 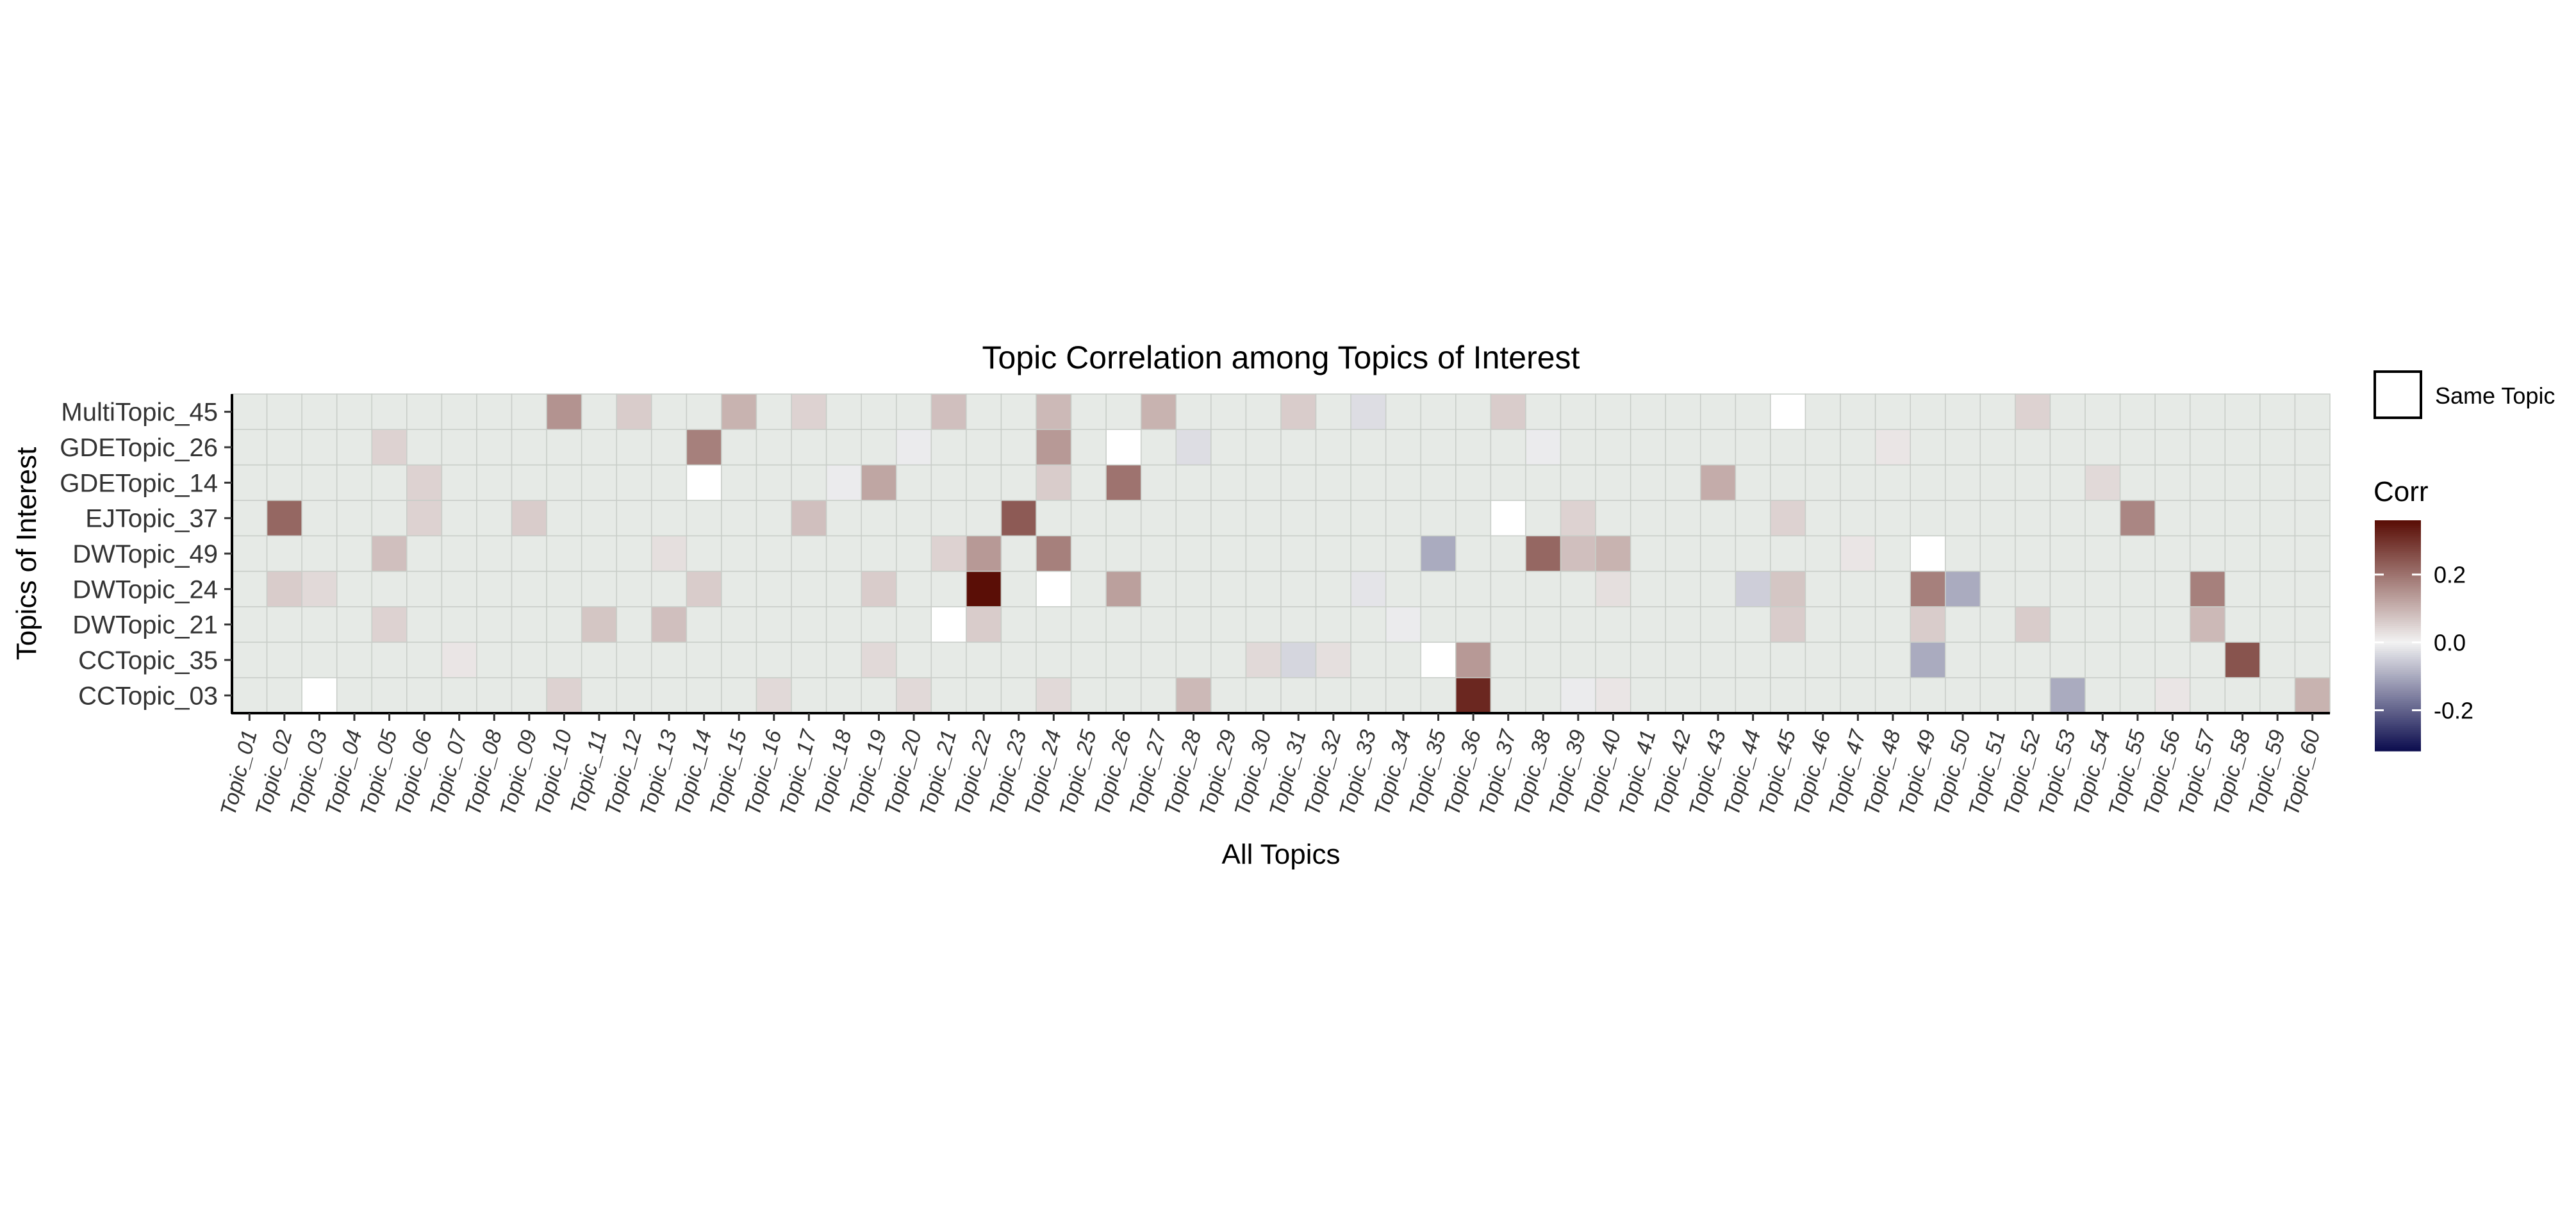 I want to click on y-tick-label: DWTopic_21, so click(x=145, y=625).